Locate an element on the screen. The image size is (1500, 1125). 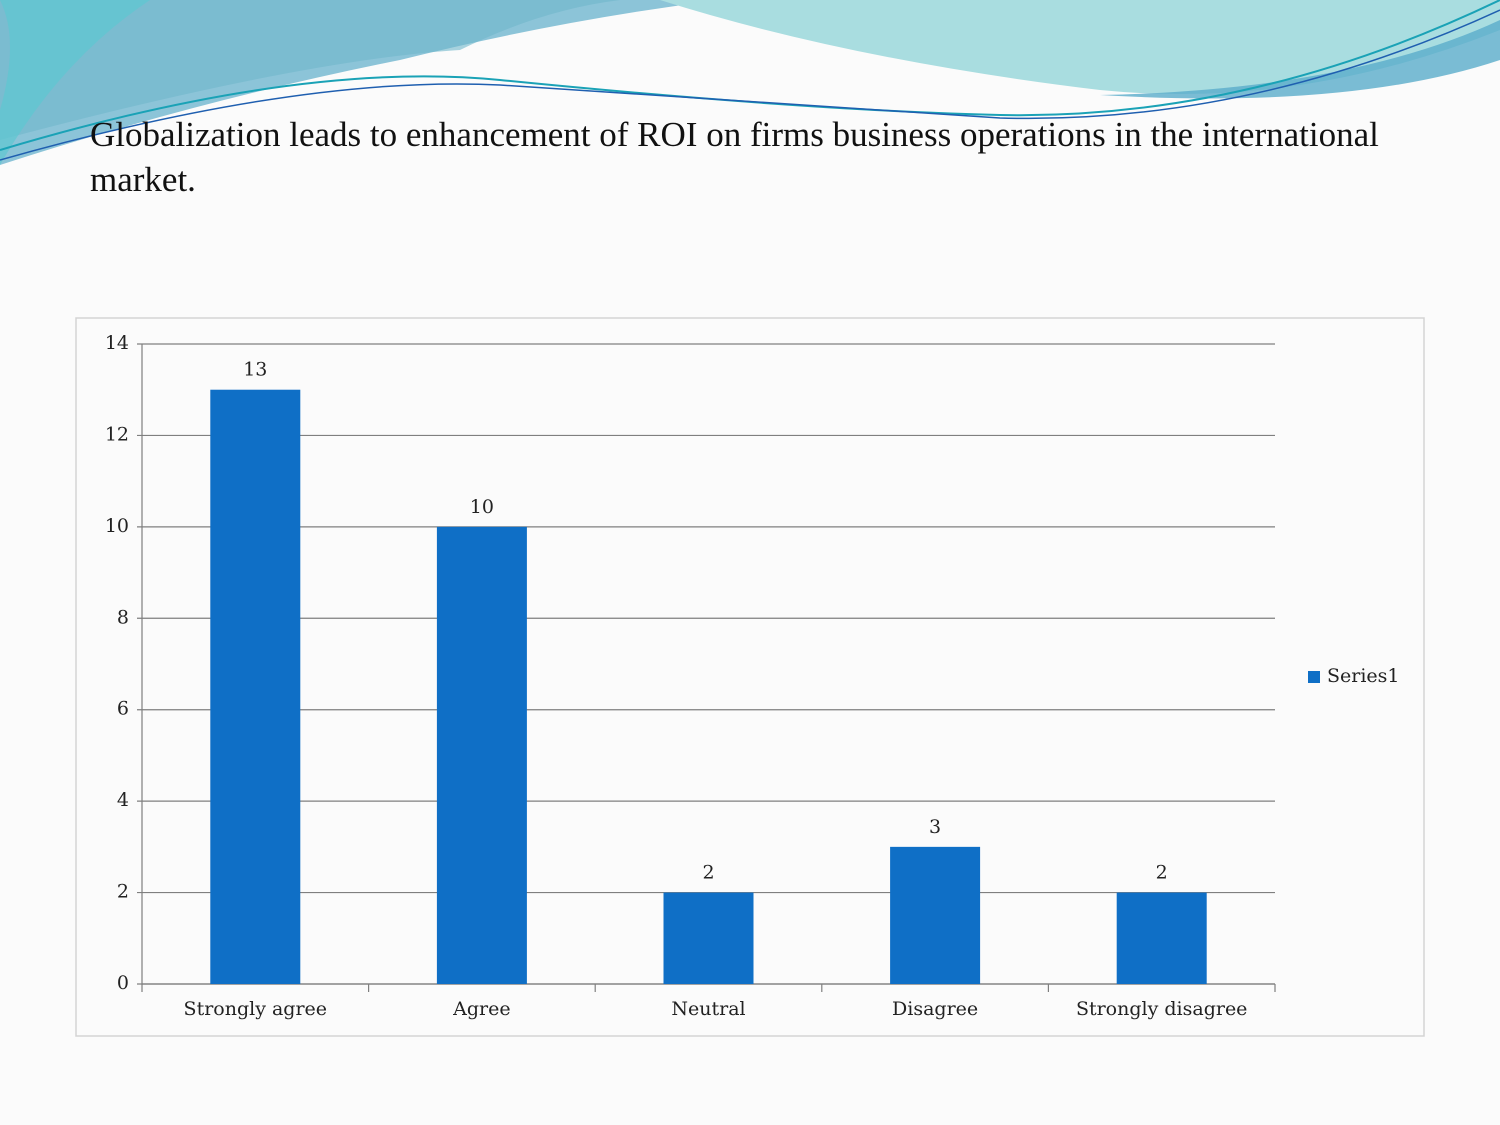
y-tick-label: 10 is located at coordinates (117, 526).